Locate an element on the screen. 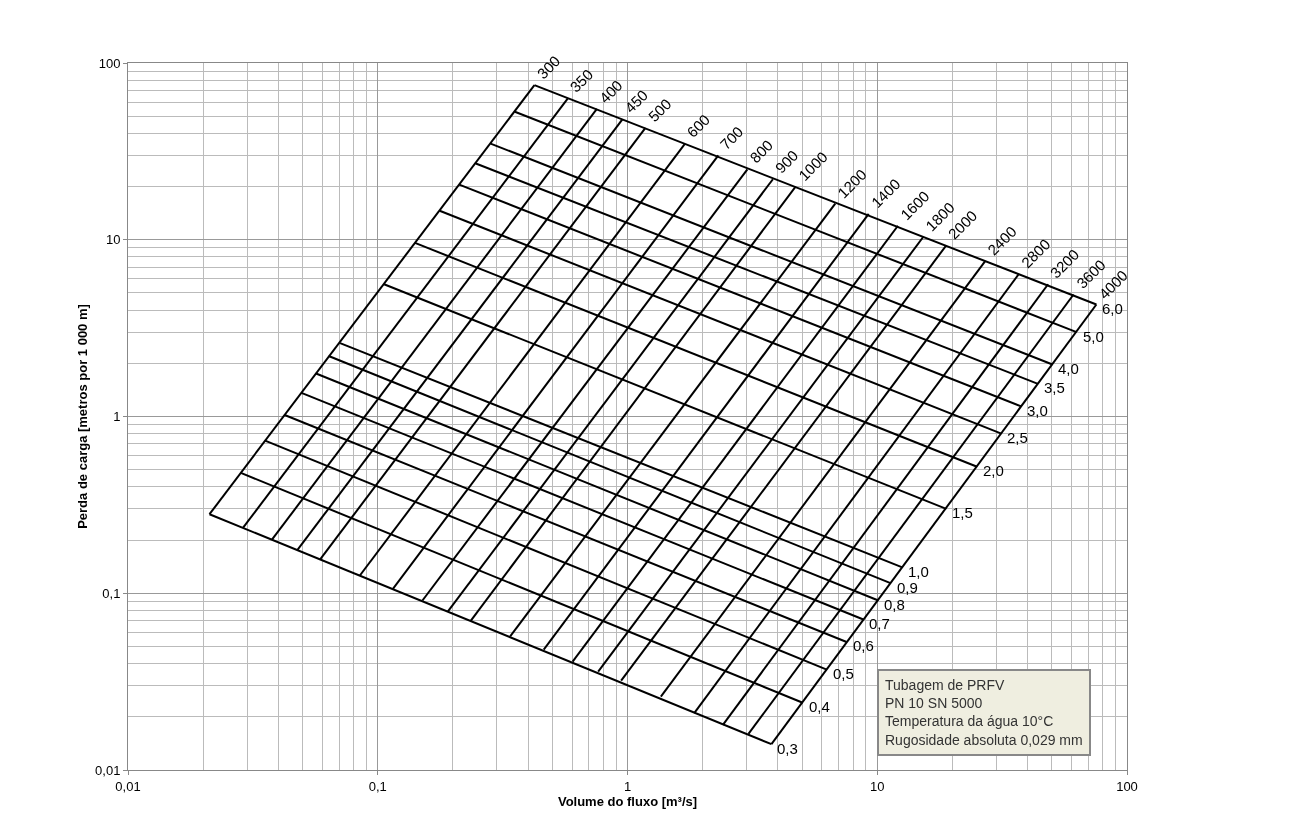 Image resolution: width=1306 pixels, height=836 pixels. series-label: 0,9 is located at coordinates (907, 587).